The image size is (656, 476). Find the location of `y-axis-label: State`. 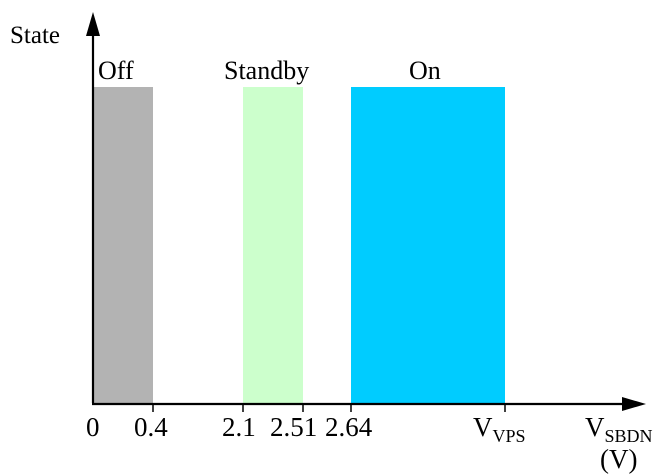

y-axis-label: State is located at coordinates (35, 35).